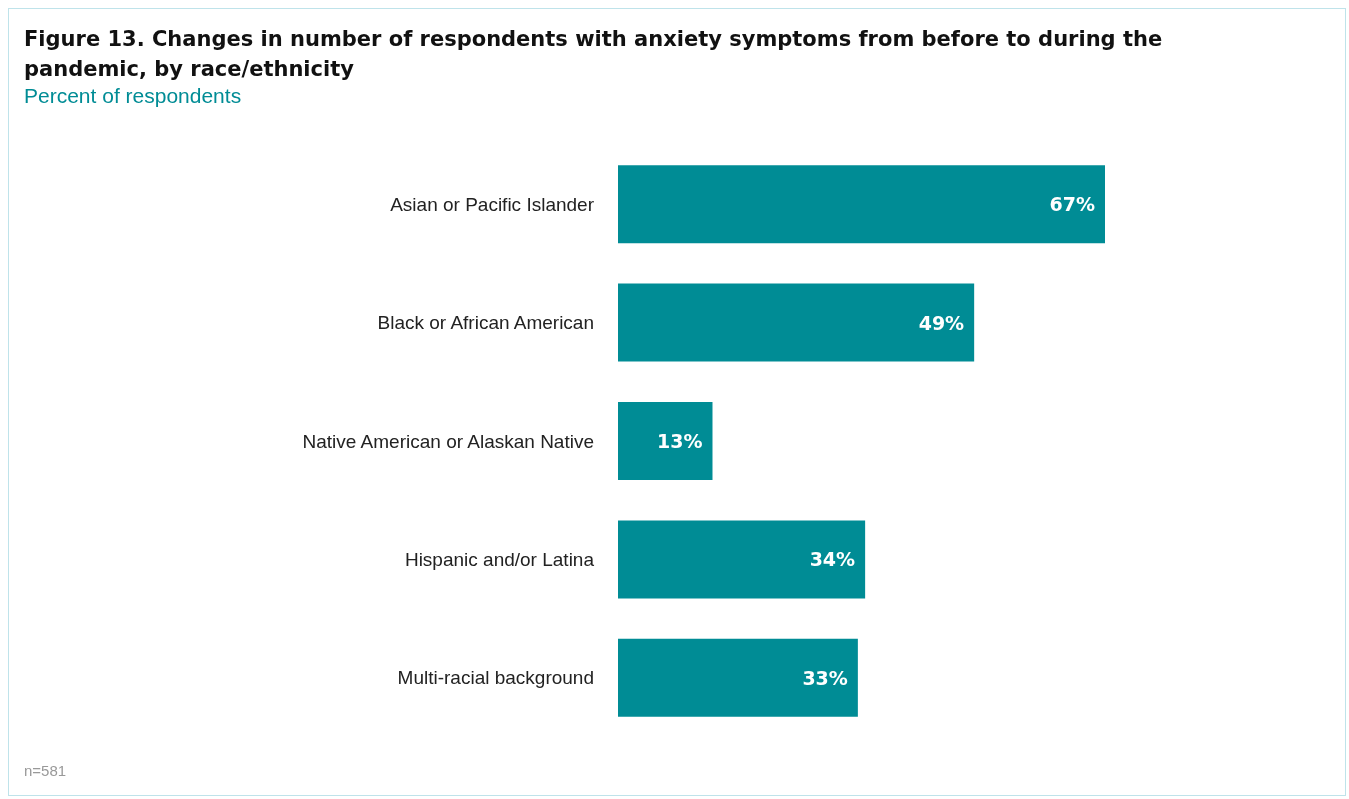  Describe the element at coordinates (133, 96) in the screenshot. I see `text: Percent of respondents` at that location.